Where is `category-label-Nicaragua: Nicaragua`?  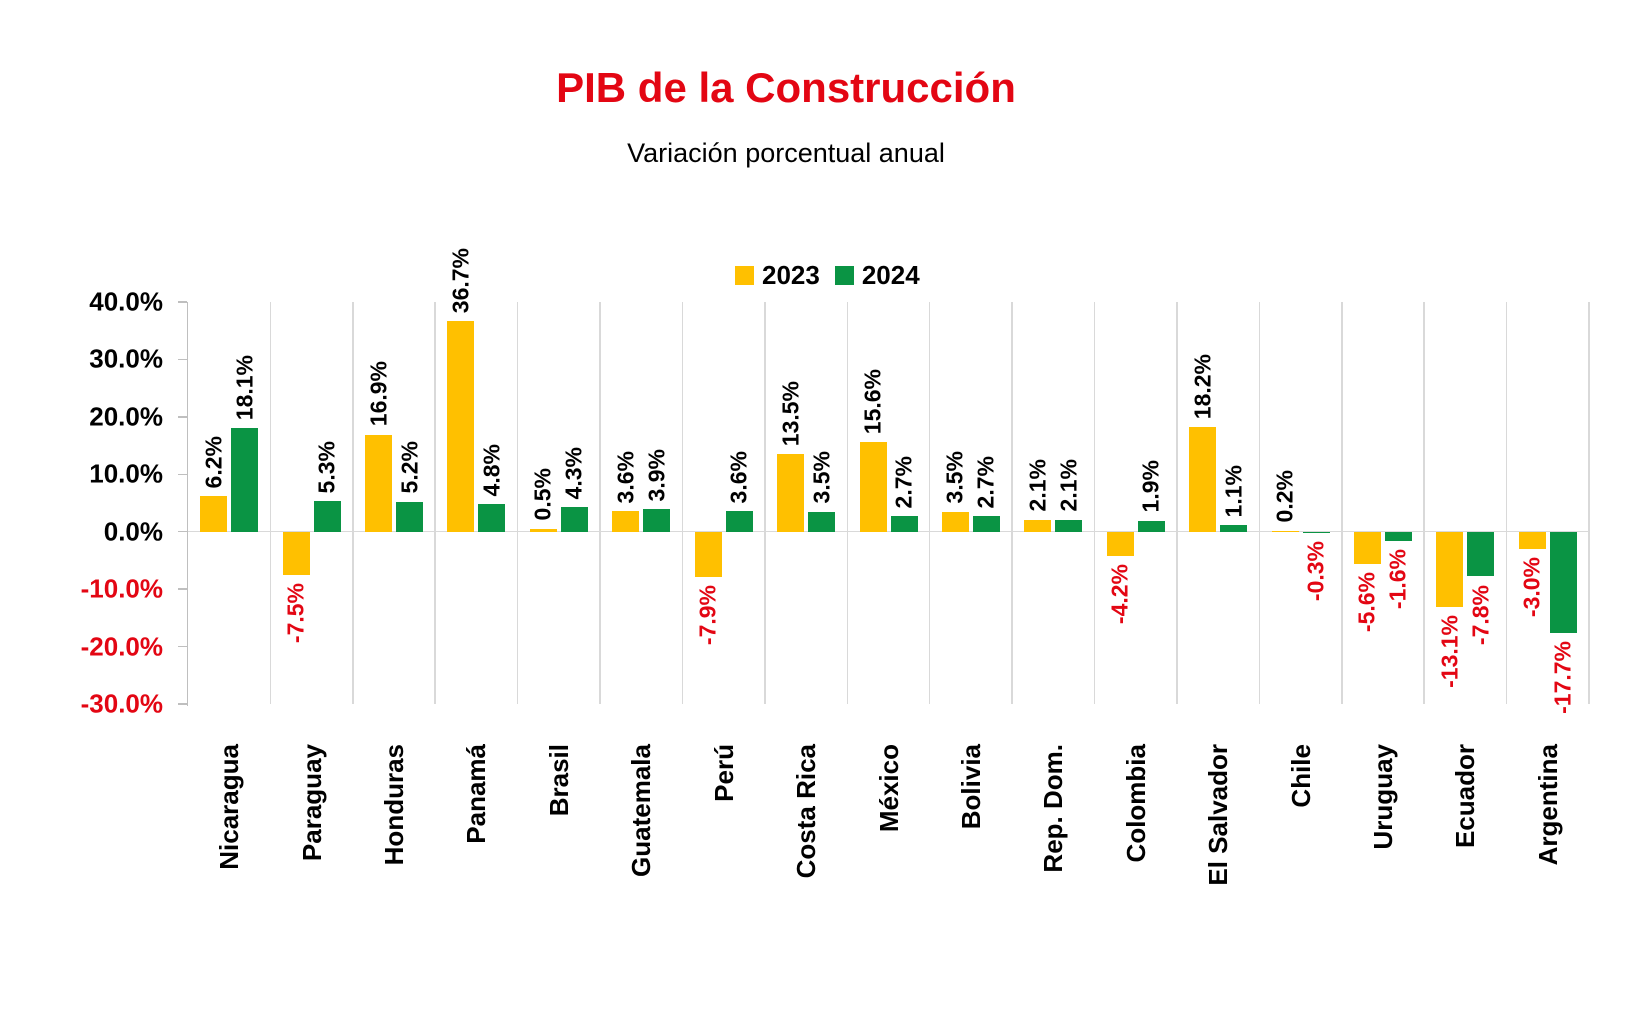 category-label-Nicaragua: Nicaragua is located at coordinates (229, 807).